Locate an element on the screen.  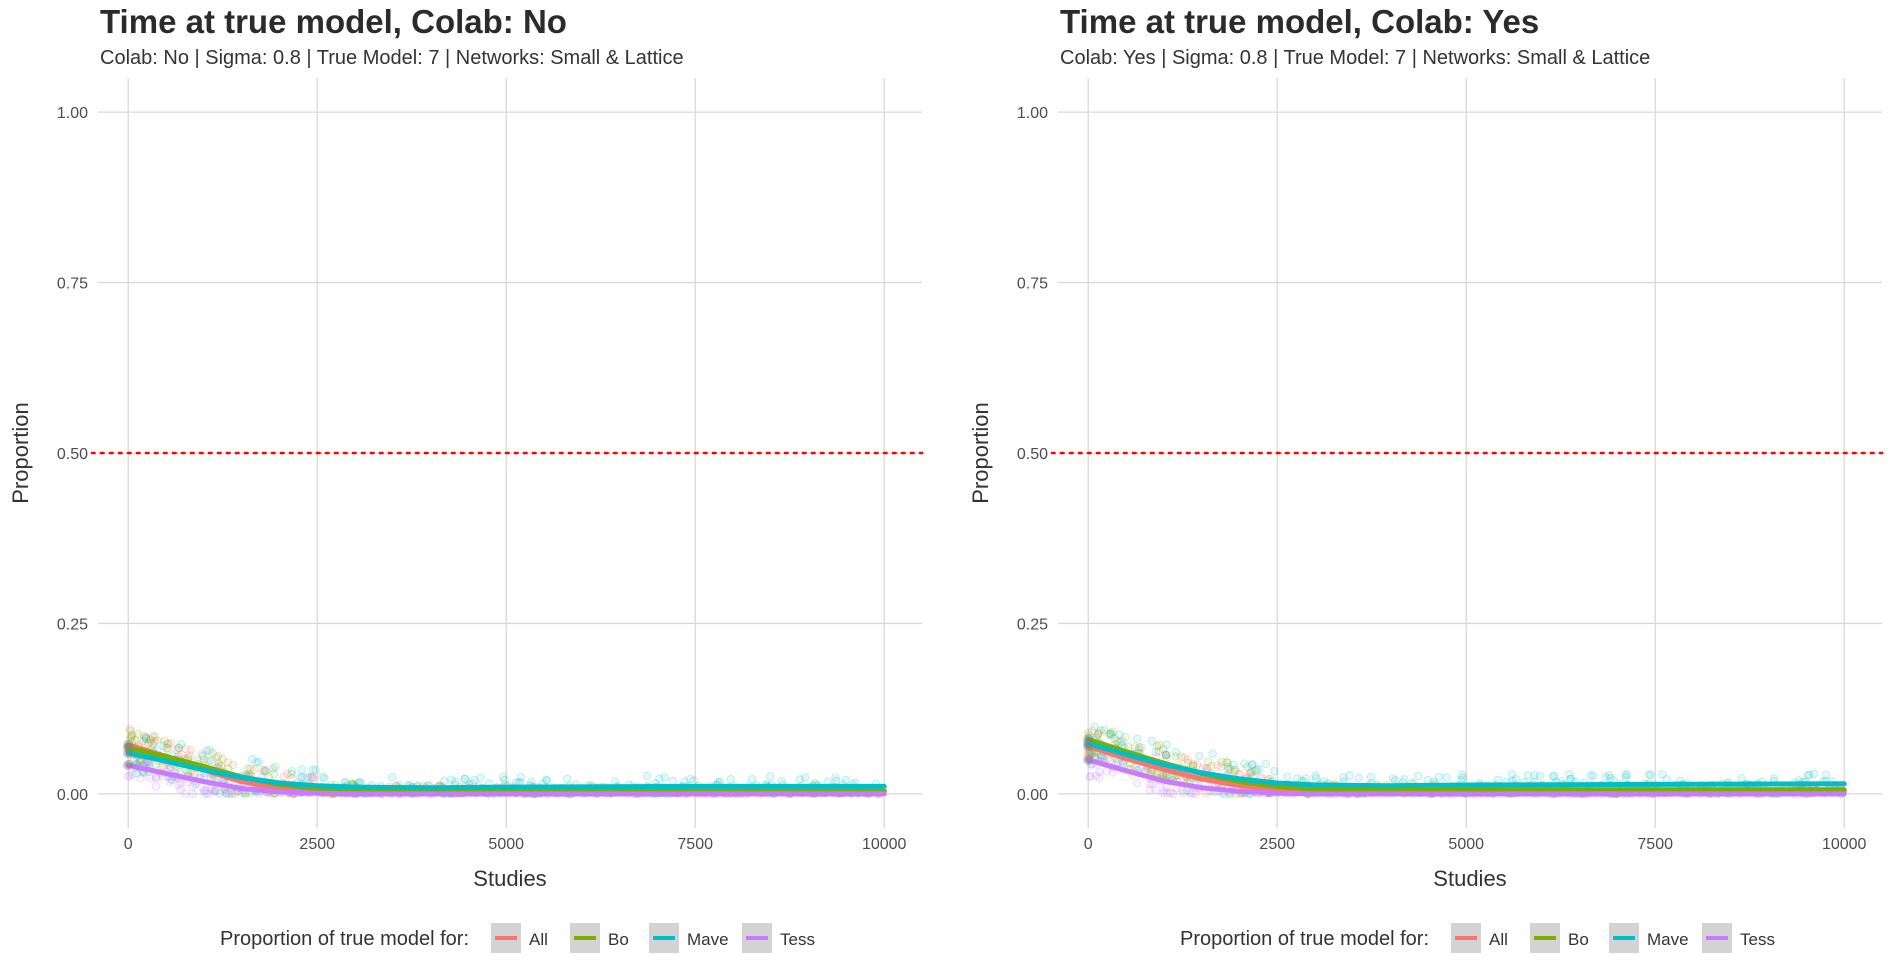
legend-item-mave: Mave is located at coordinates (1649, 938).